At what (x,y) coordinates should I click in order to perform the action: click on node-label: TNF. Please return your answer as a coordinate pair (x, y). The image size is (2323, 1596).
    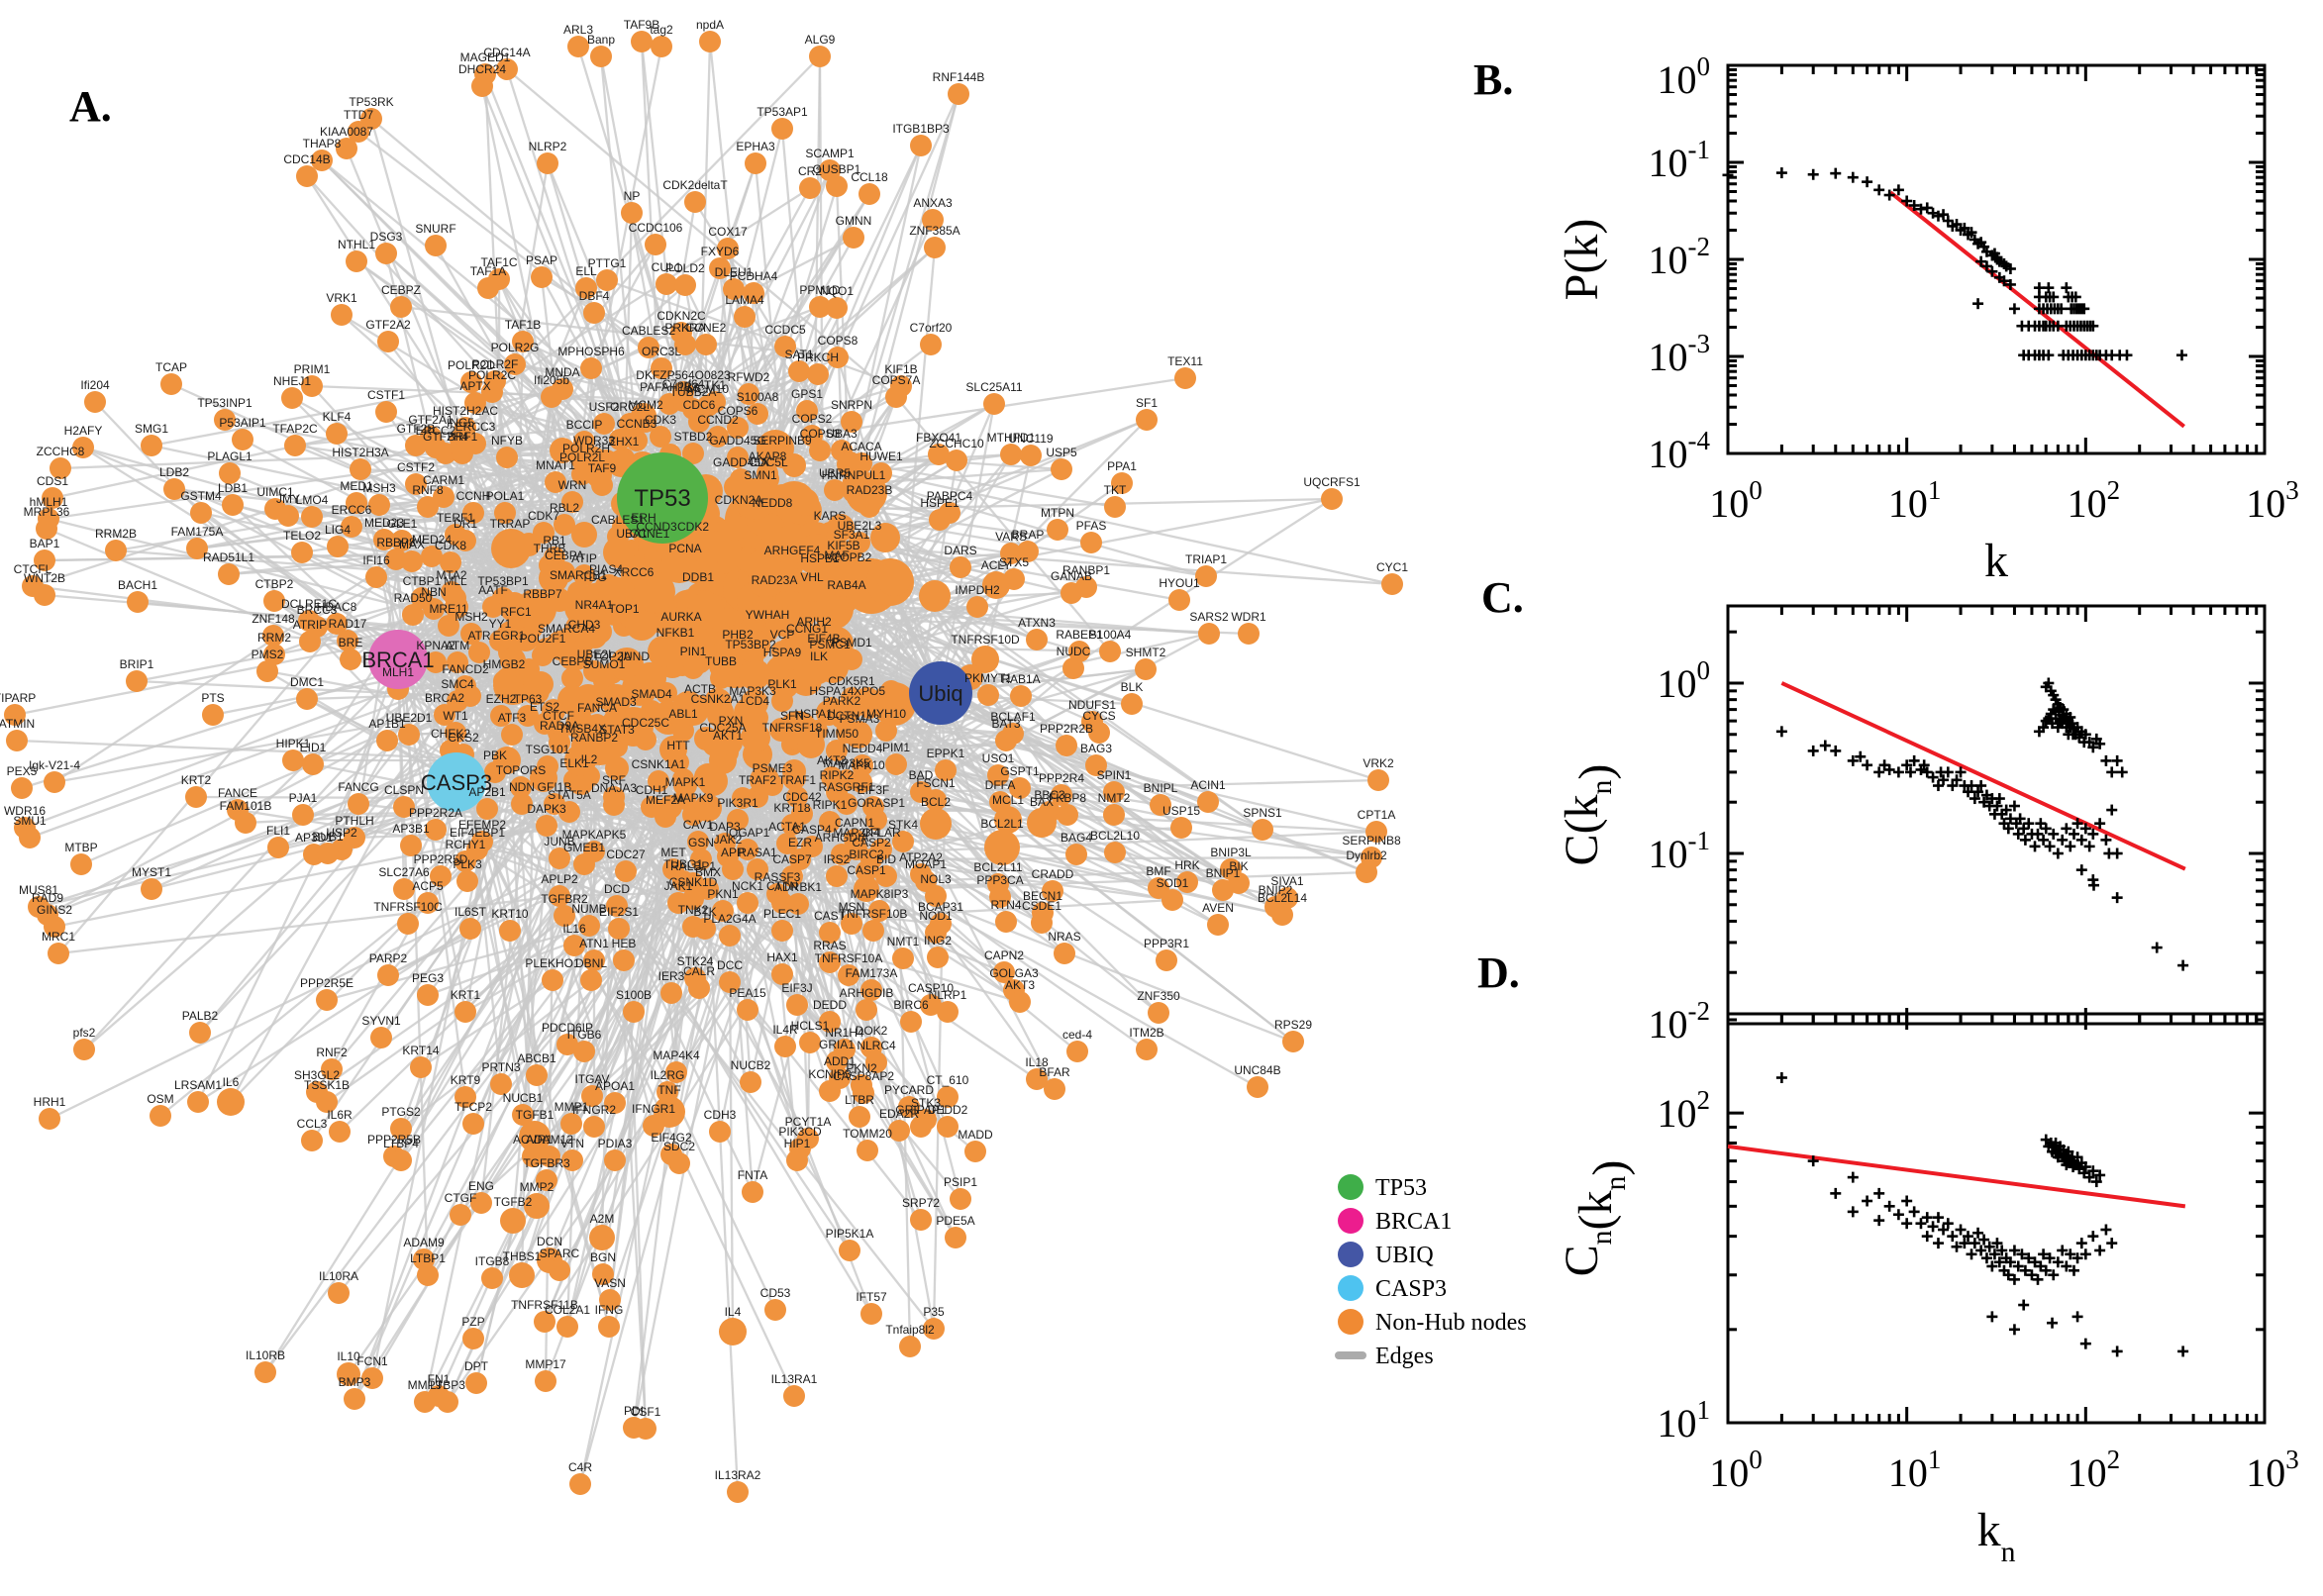
    Looking at the image, I should click on (668, 1090).